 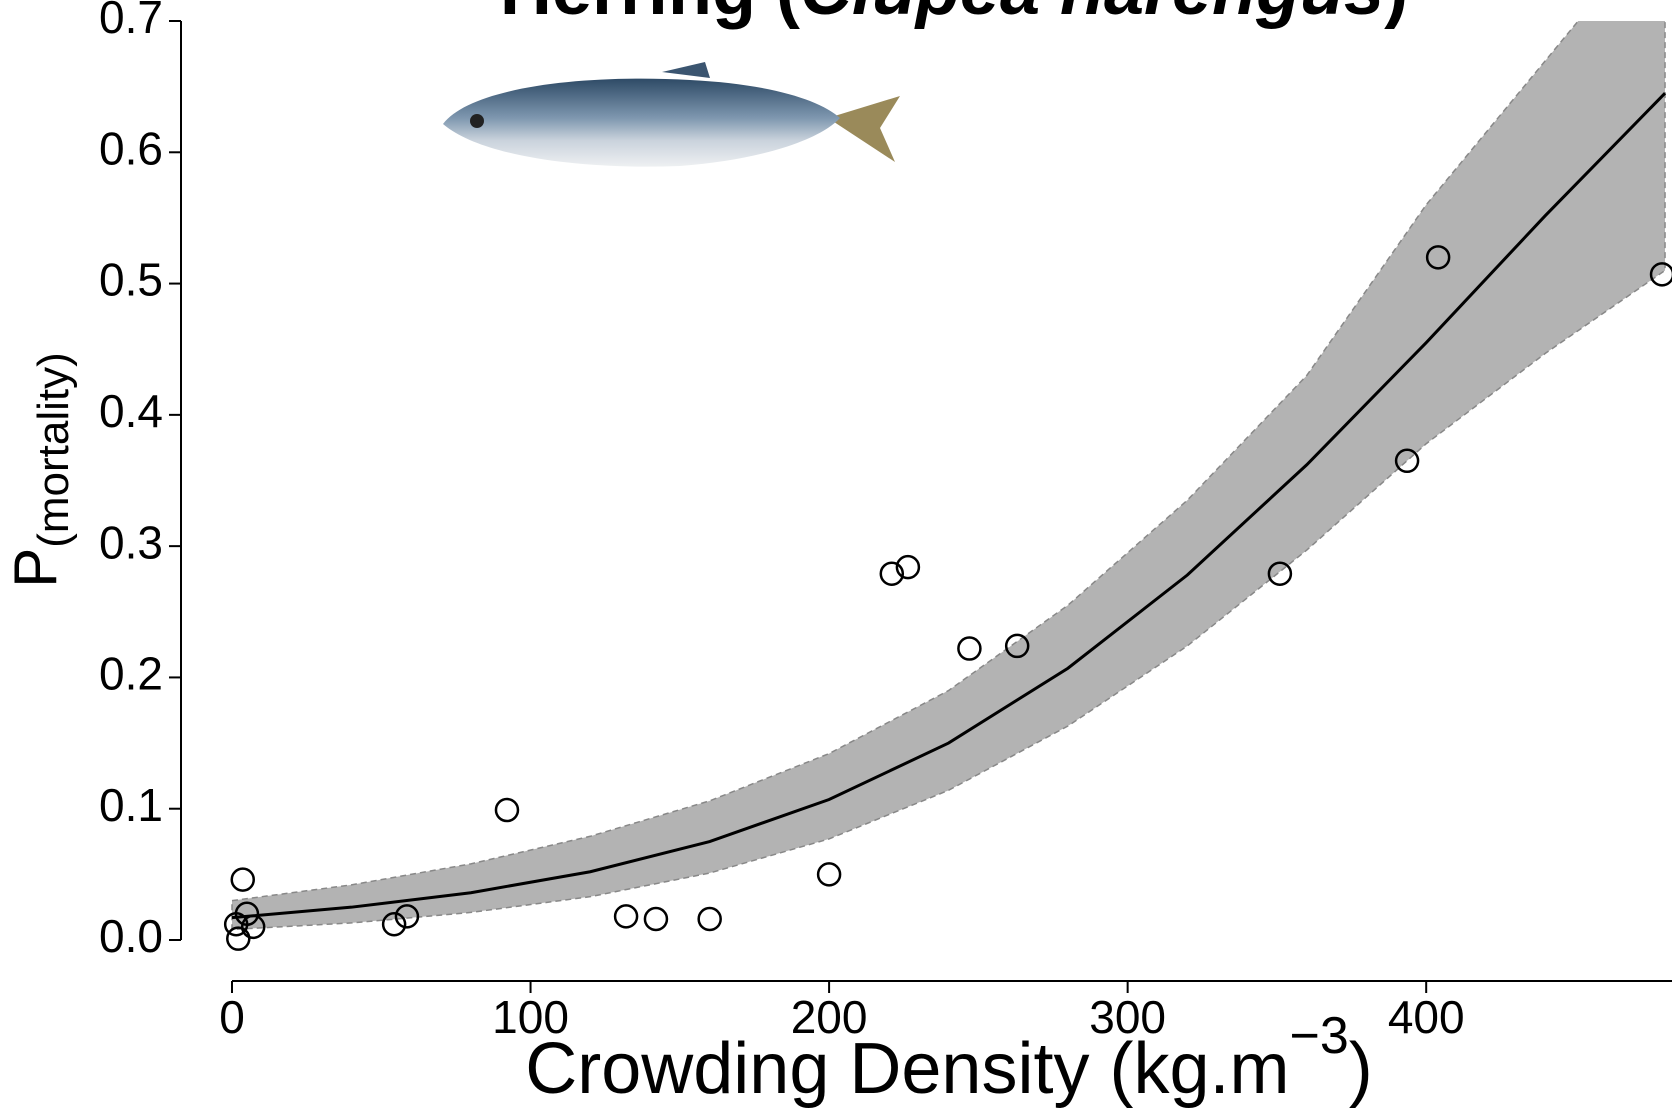 I want to click on x-tick-label: 200, so click(x=829, y=1017).